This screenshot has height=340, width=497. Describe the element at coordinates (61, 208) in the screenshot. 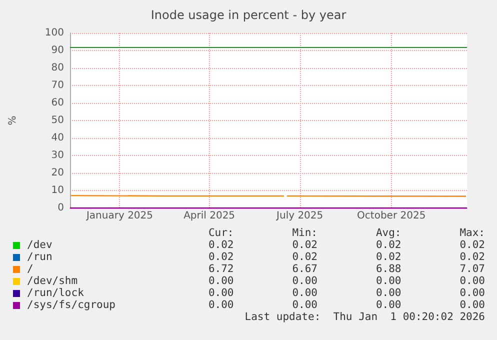

I see `y-tick-label: 0` at that location.